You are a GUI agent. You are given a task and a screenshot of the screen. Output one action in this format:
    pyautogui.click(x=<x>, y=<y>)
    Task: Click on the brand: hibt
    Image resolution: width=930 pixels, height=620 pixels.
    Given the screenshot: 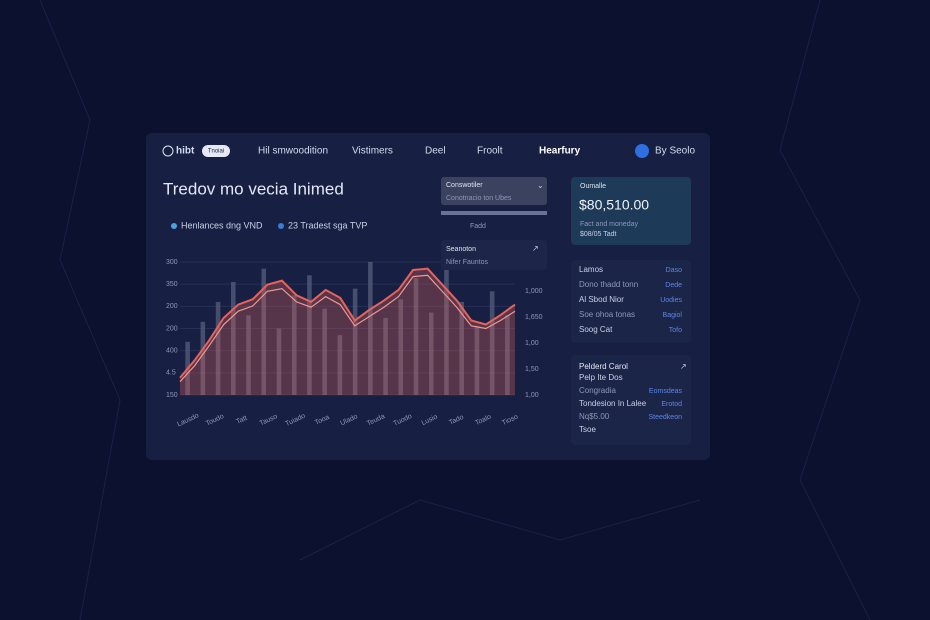 What is the action you would take?
    pyautogui.click(x=185, y=151)
    